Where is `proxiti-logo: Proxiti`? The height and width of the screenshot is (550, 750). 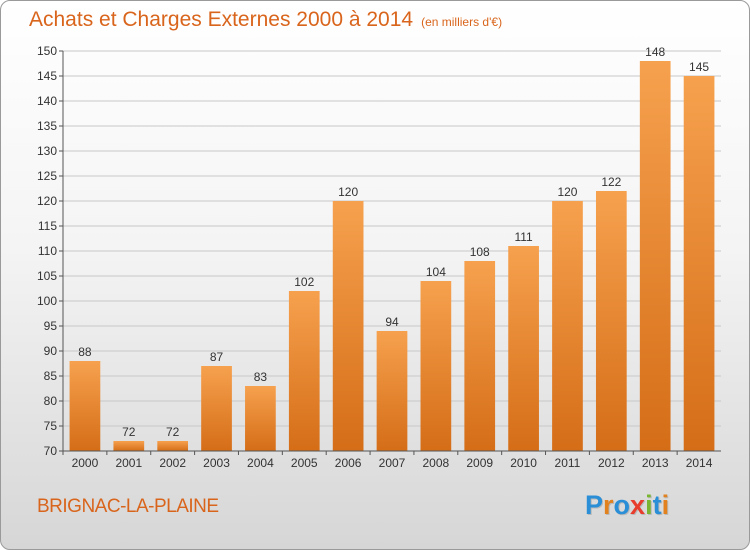
proxiti-logo: Proxiti is located at coordinates (627, 505).